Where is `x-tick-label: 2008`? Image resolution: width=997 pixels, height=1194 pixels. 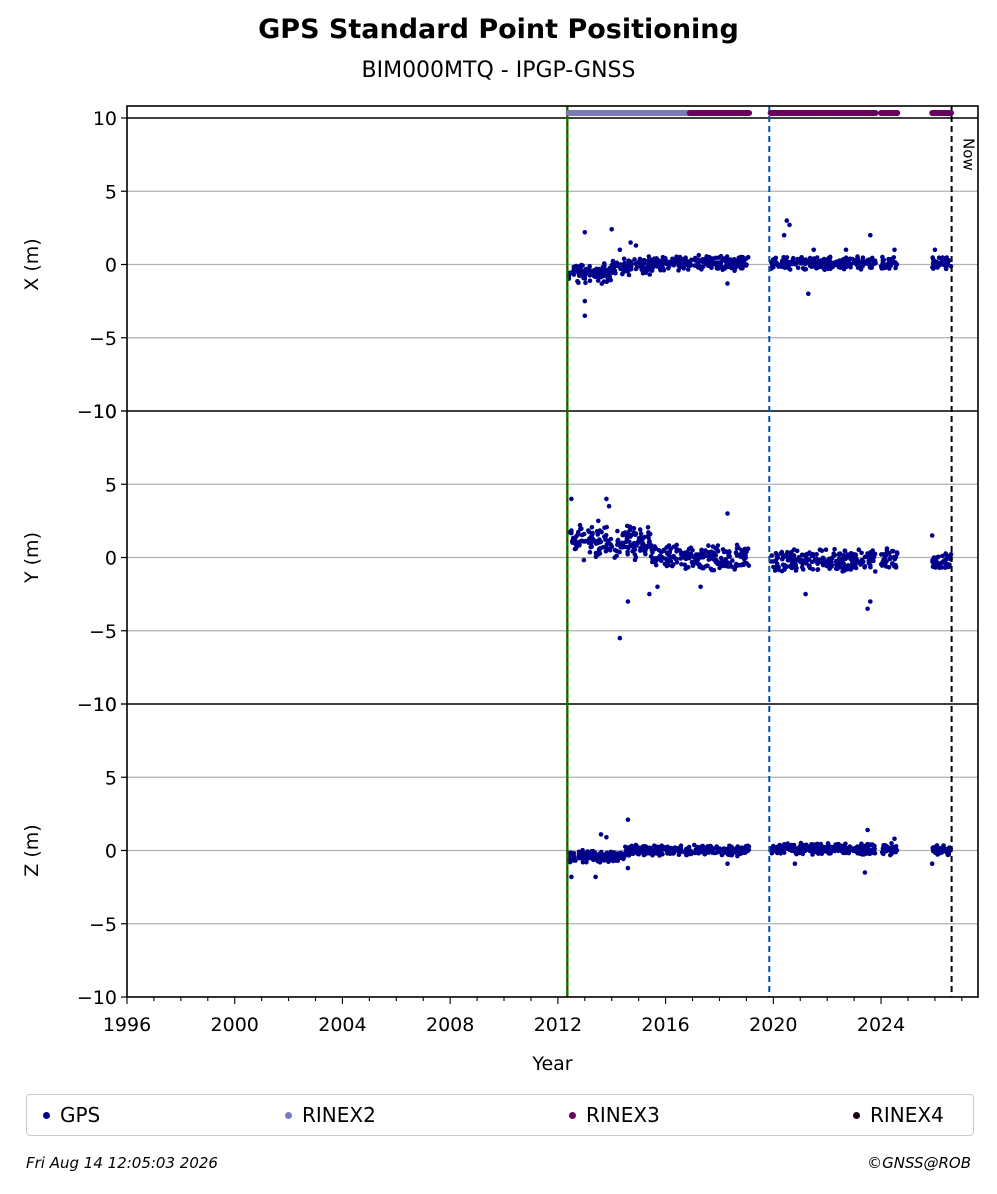 x-tick-label: 2008 is located at coordinates (450, 1025).